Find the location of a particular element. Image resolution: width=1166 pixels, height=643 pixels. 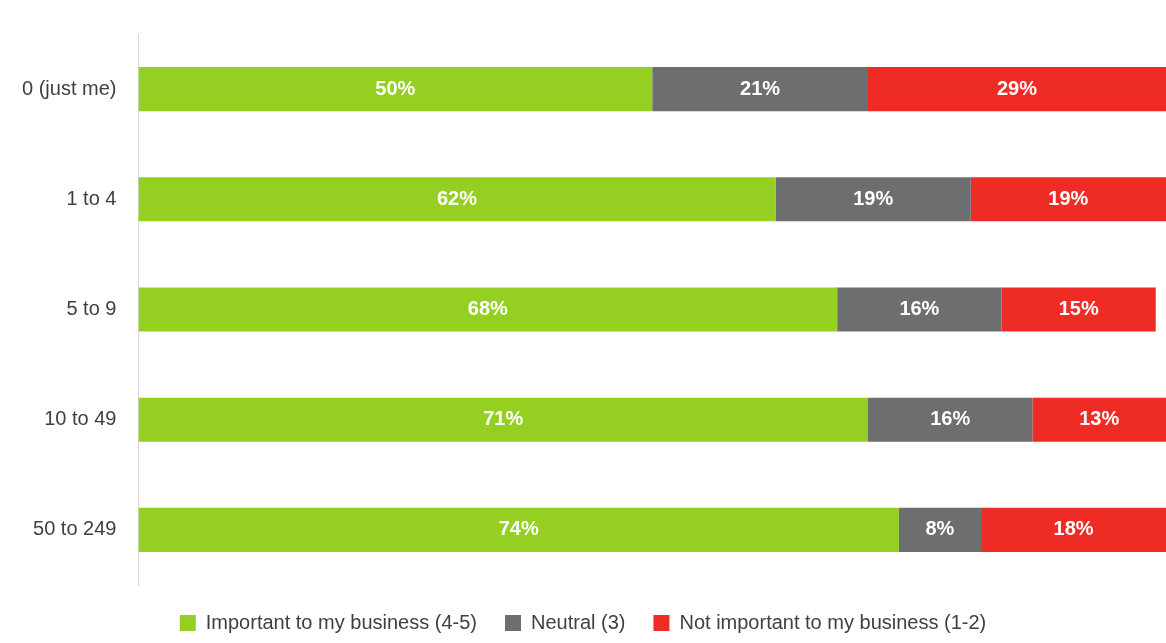

data-label: 68% is located at coordinates (488, 308).